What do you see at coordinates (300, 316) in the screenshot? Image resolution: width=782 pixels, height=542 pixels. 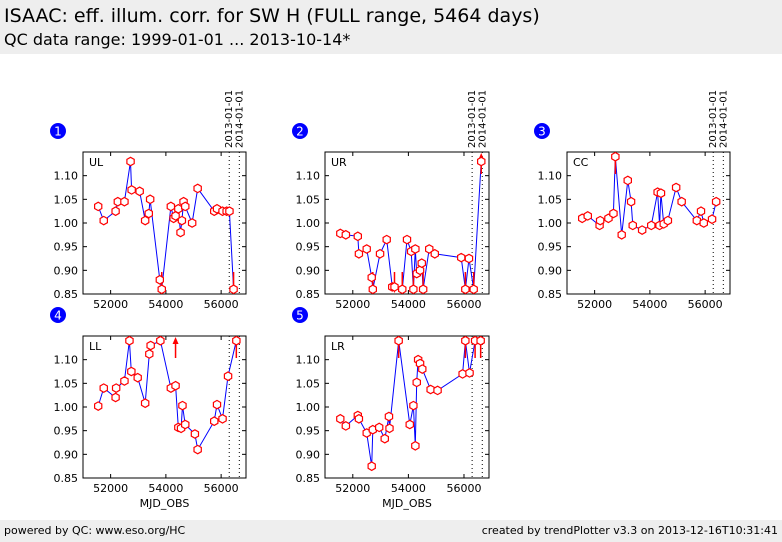 I see `panel-number-text: 5` at bounding box center [300, 316].